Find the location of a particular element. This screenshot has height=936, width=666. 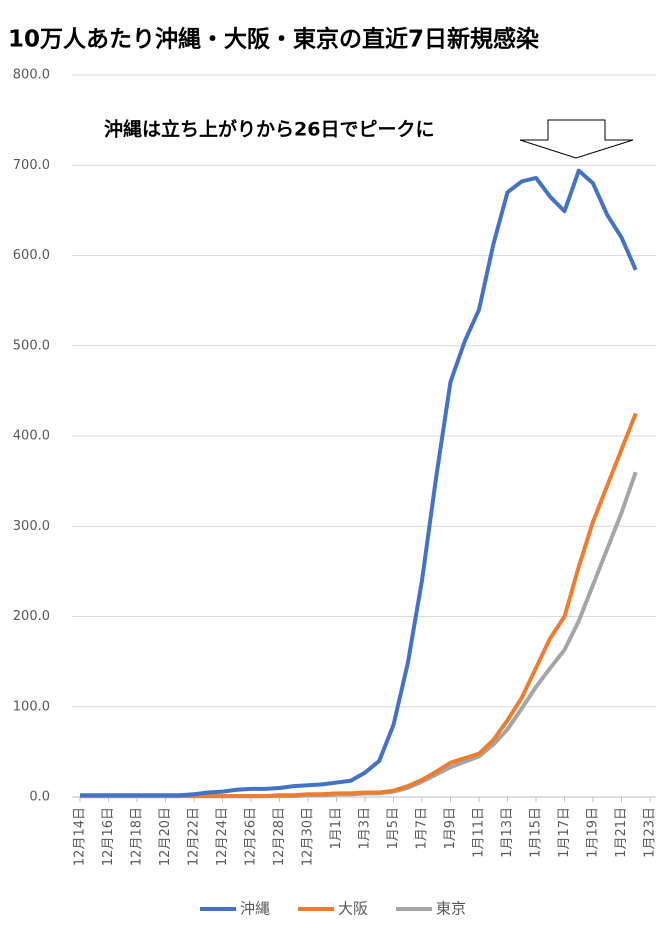

annotation-arrow is located at coordinates (576, 139).